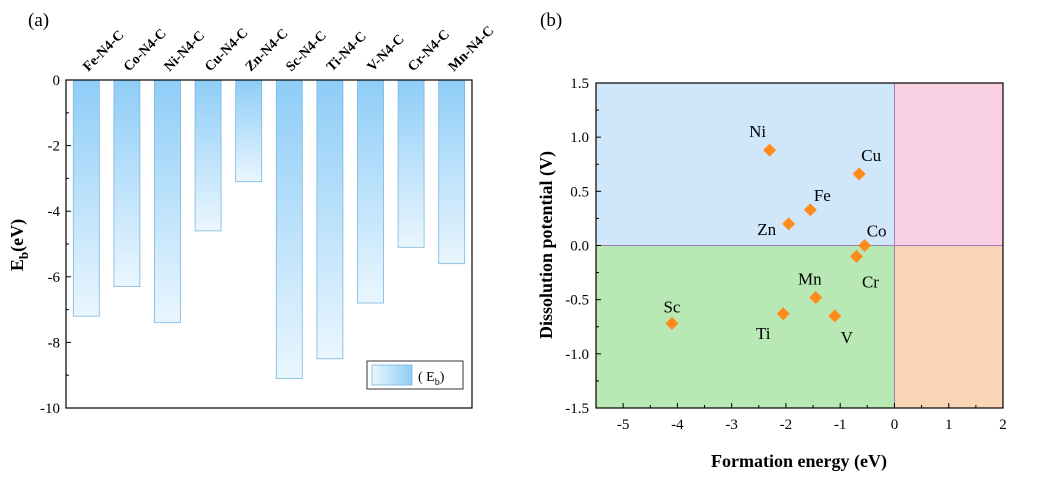  I want to click on category-label-7: V-N4-C, so click(386, 53).